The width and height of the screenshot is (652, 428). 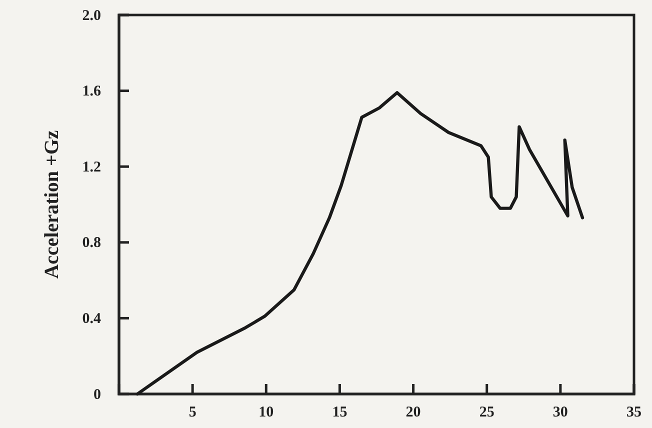 What do you see at coordinates (91, 16) in the screenshot?
I see `y-tick-label: 2.0` at bounding box center [91, 16].